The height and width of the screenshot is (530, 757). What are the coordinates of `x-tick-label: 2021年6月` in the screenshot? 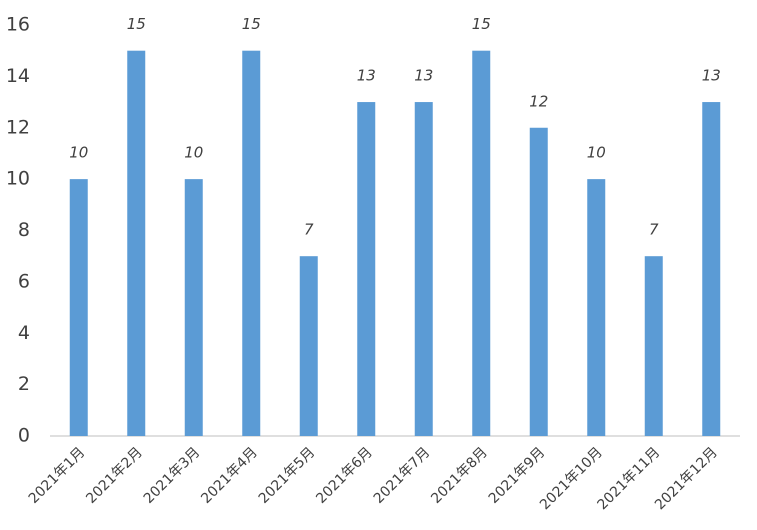 It's located at (344, 475).